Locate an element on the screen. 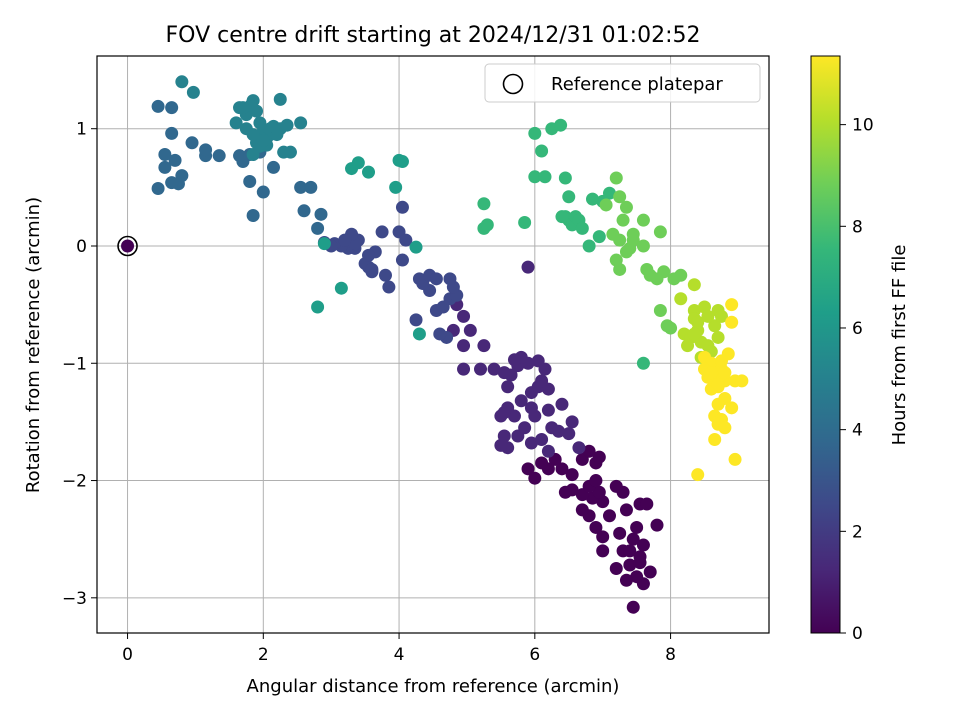 Image resolution: width=960 pixels, height=720 pixels. colorbar-gradient is located at coordinates (825, 344).